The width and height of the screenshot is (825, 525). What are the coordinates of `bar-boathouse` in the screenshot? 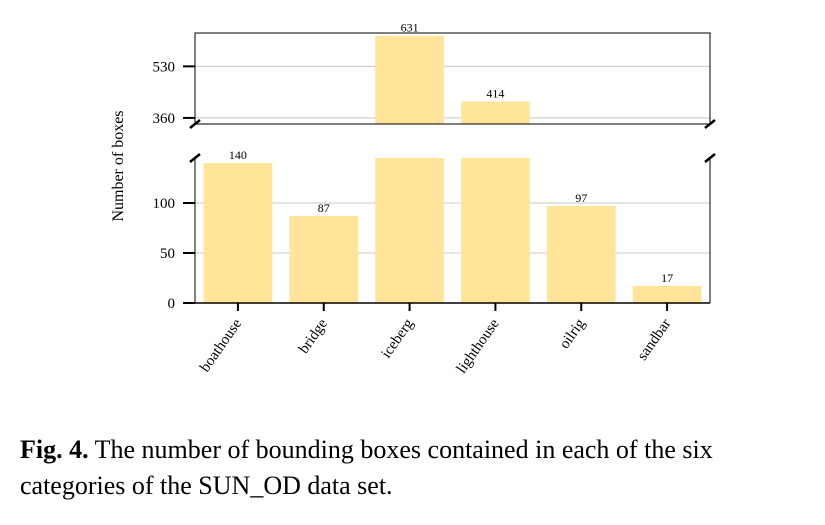 It's located at (238, 233).